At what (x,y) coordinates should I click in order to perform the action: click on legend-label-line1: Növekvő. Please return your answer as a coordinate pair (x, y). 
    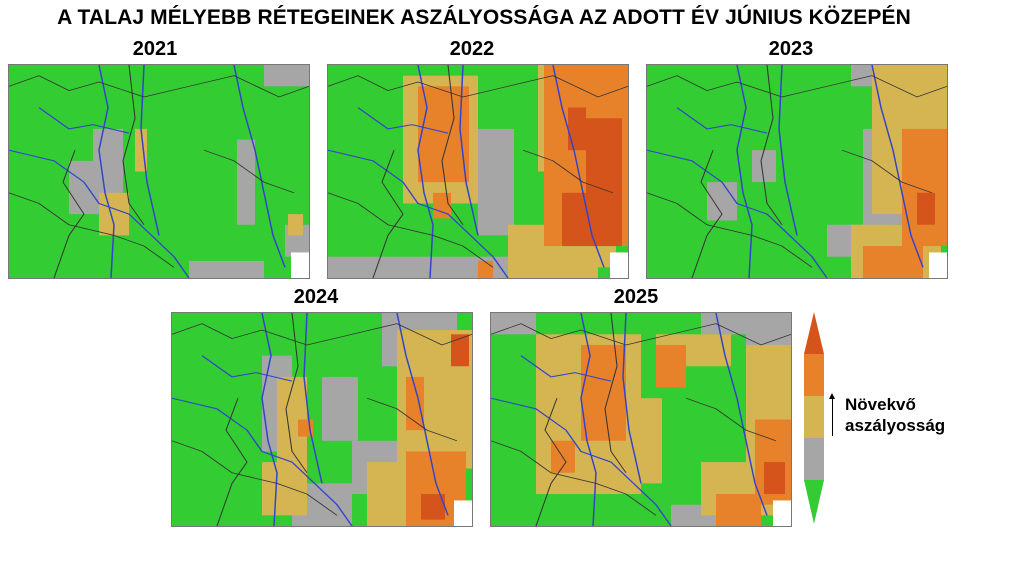
    Looking at the image, I should click on (880, 404).